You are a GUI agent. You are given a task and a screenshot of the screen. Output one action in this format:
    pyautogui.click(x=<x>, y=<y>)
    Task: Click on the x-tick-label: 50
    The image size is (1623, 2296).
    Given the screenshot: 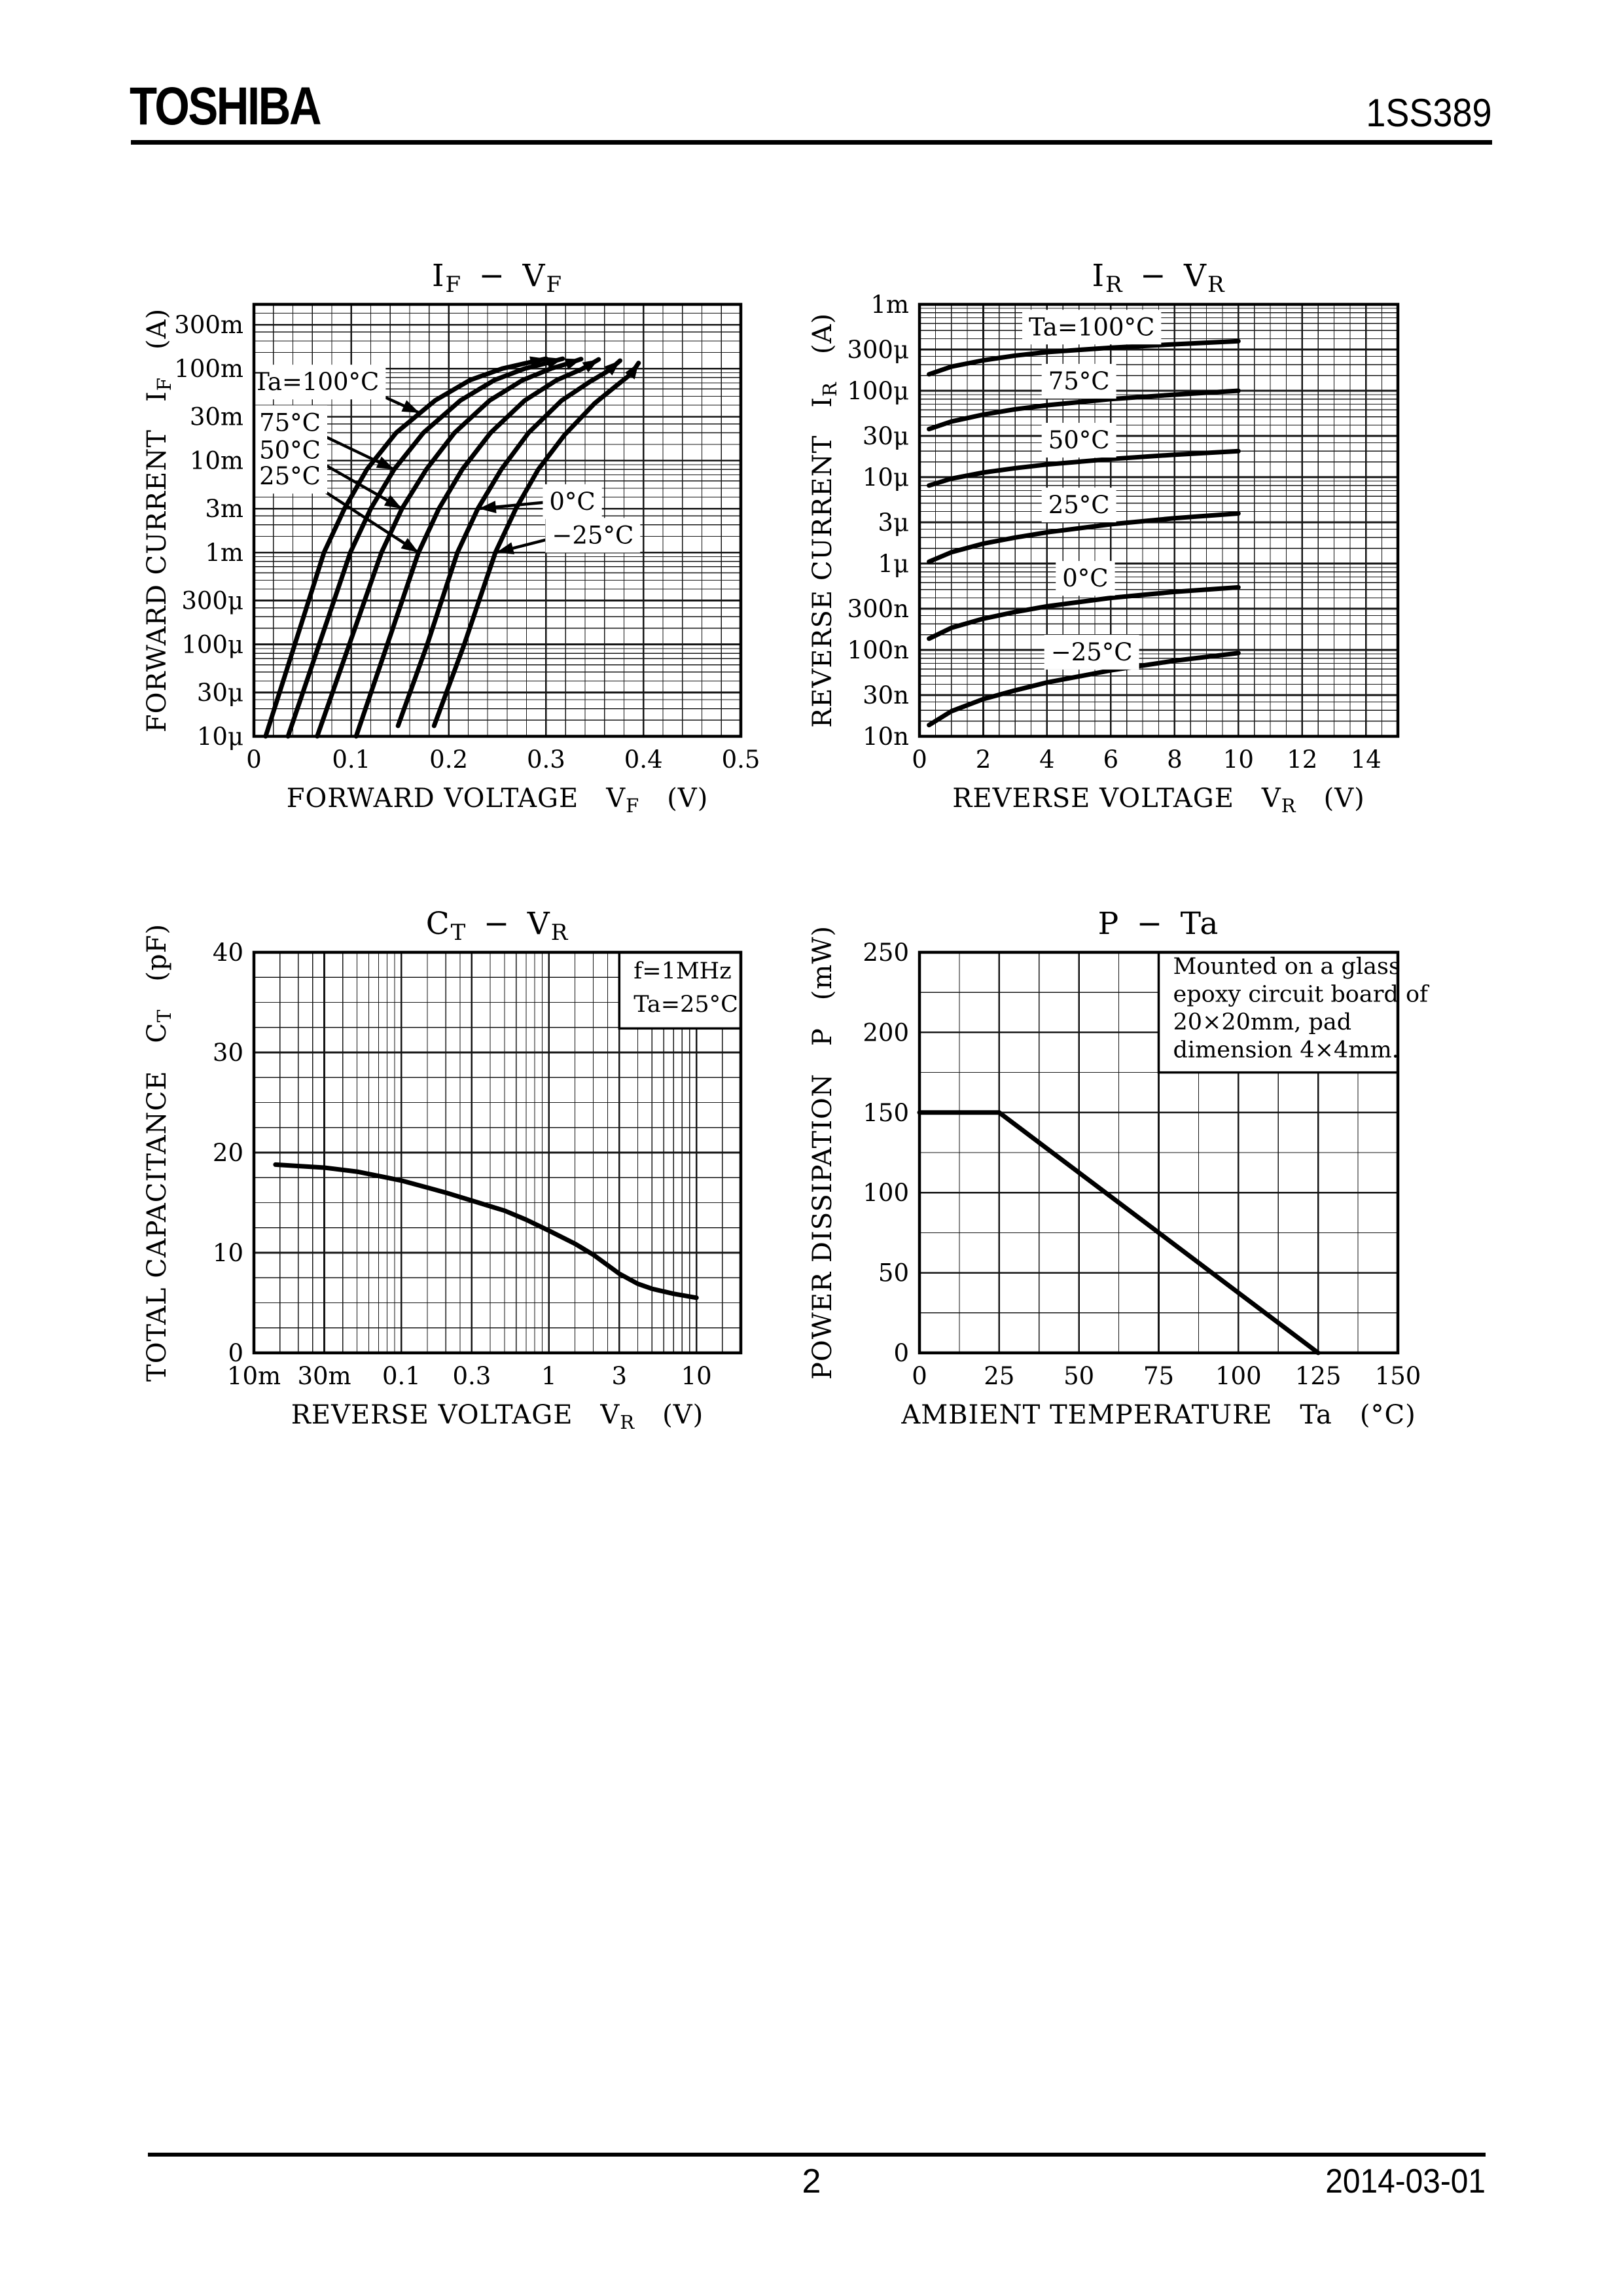 What is the action you would take?
    pyautogui.click(x=1078, y=1376)
    